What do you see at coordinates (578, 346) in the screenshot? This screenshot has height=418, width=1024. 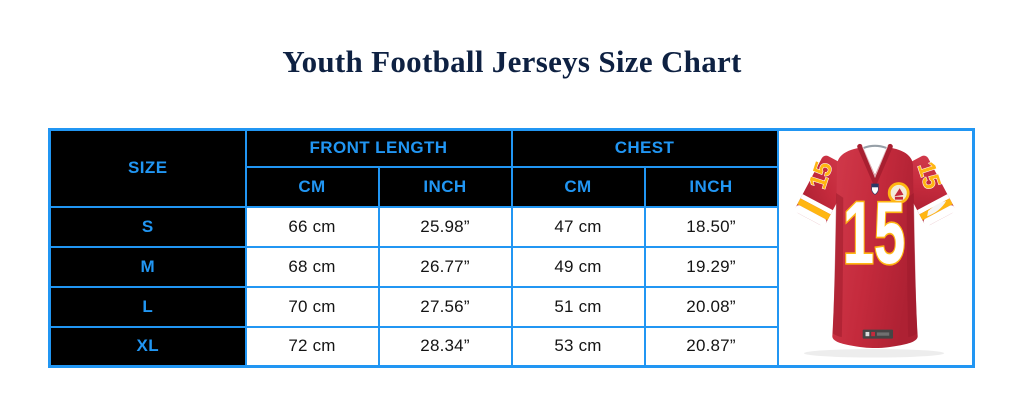 I see `value-cell: 53 cm` at bounding box center [578, 346].